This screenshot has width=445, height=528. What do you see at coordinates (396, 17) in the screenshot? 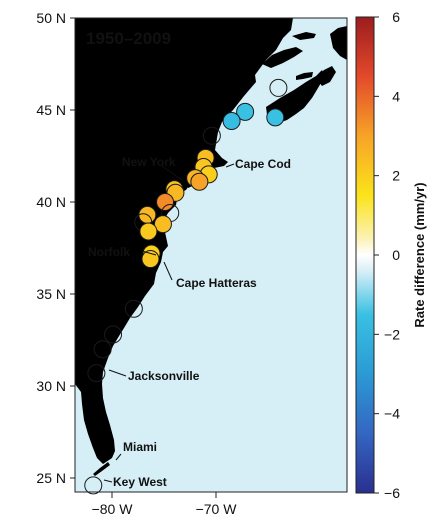
I see `colorbar-tick-label: 6` at bounding box center [396, 17].